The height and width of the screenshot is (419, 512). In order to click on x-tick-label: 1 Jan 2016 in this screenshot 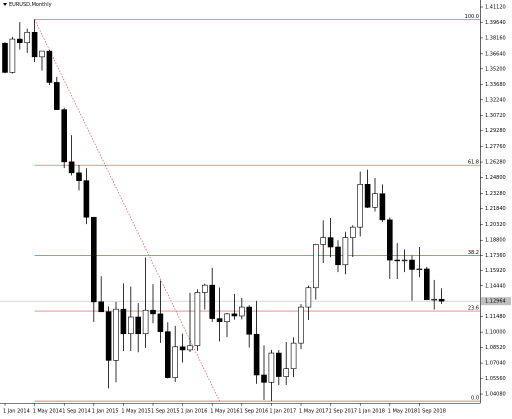, I will do `click(194, 412)`.